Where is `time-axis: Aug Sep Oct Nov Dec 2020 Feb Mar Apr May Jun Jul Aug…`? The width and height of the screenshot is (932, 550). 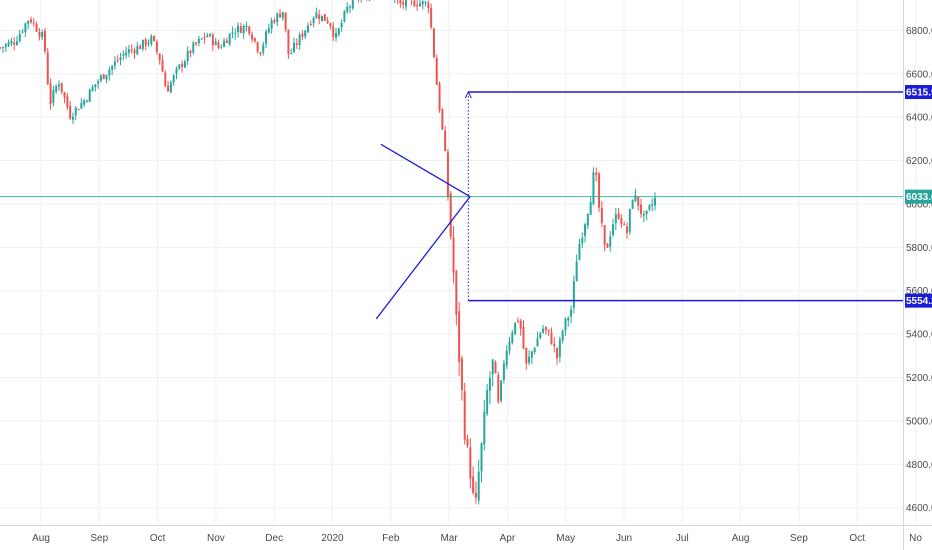 time-axis: Aug Sep Oct Nov Dec 2020 Feb Mar Apr May Jun Jul Aug… is located at coordinates (466, 535).